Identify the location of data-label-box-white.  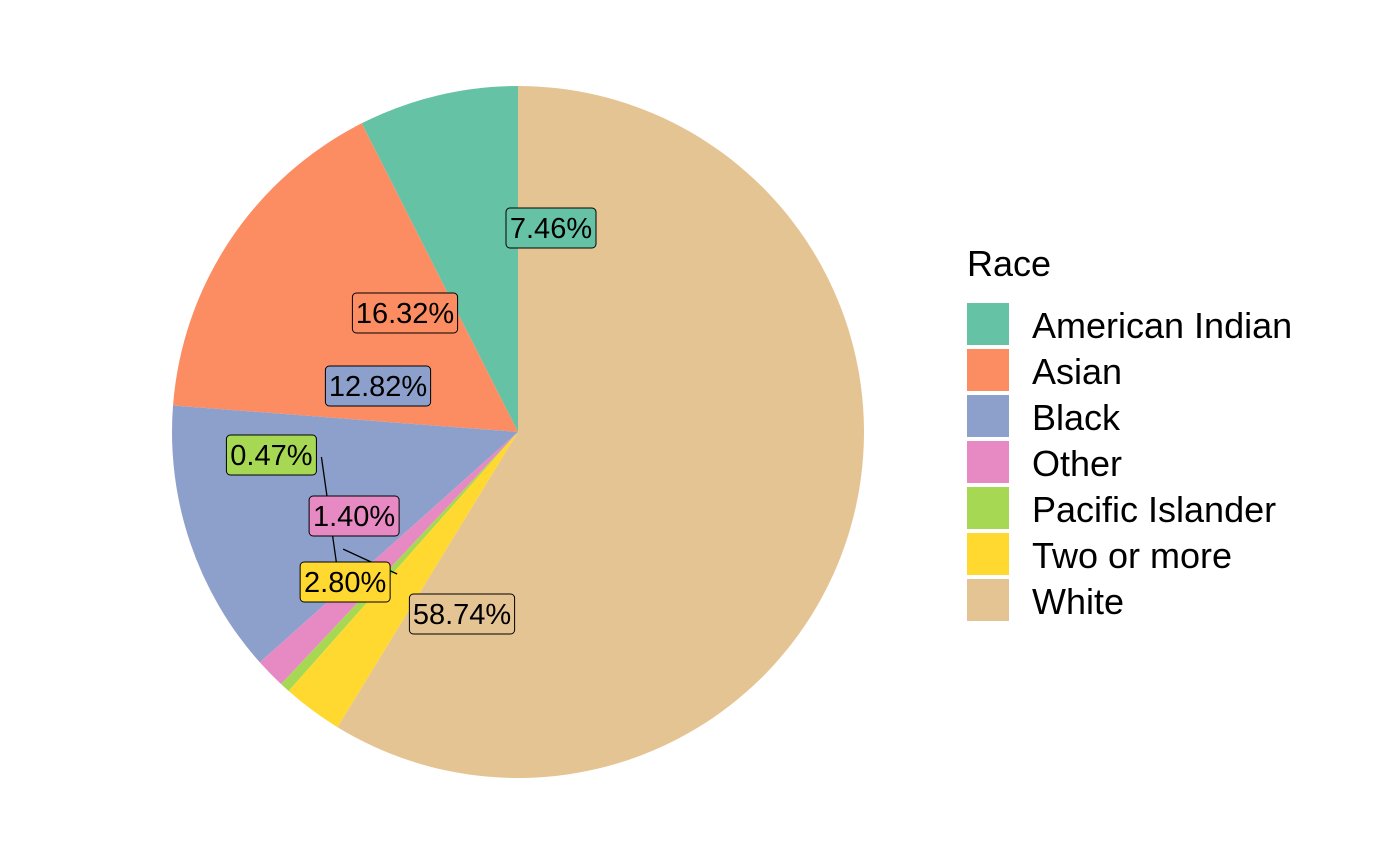
(462, 614).